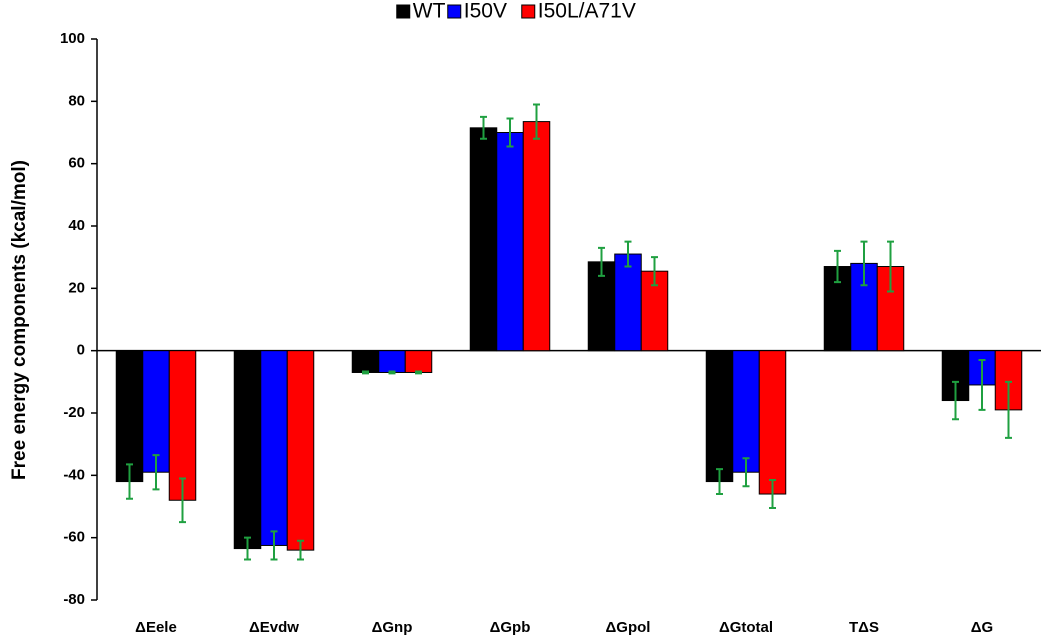  What do you see at coordinates (628, 627) in the screenshot?
I see `x-tick-label: ΔGpol` at bounding box center [628, 627].